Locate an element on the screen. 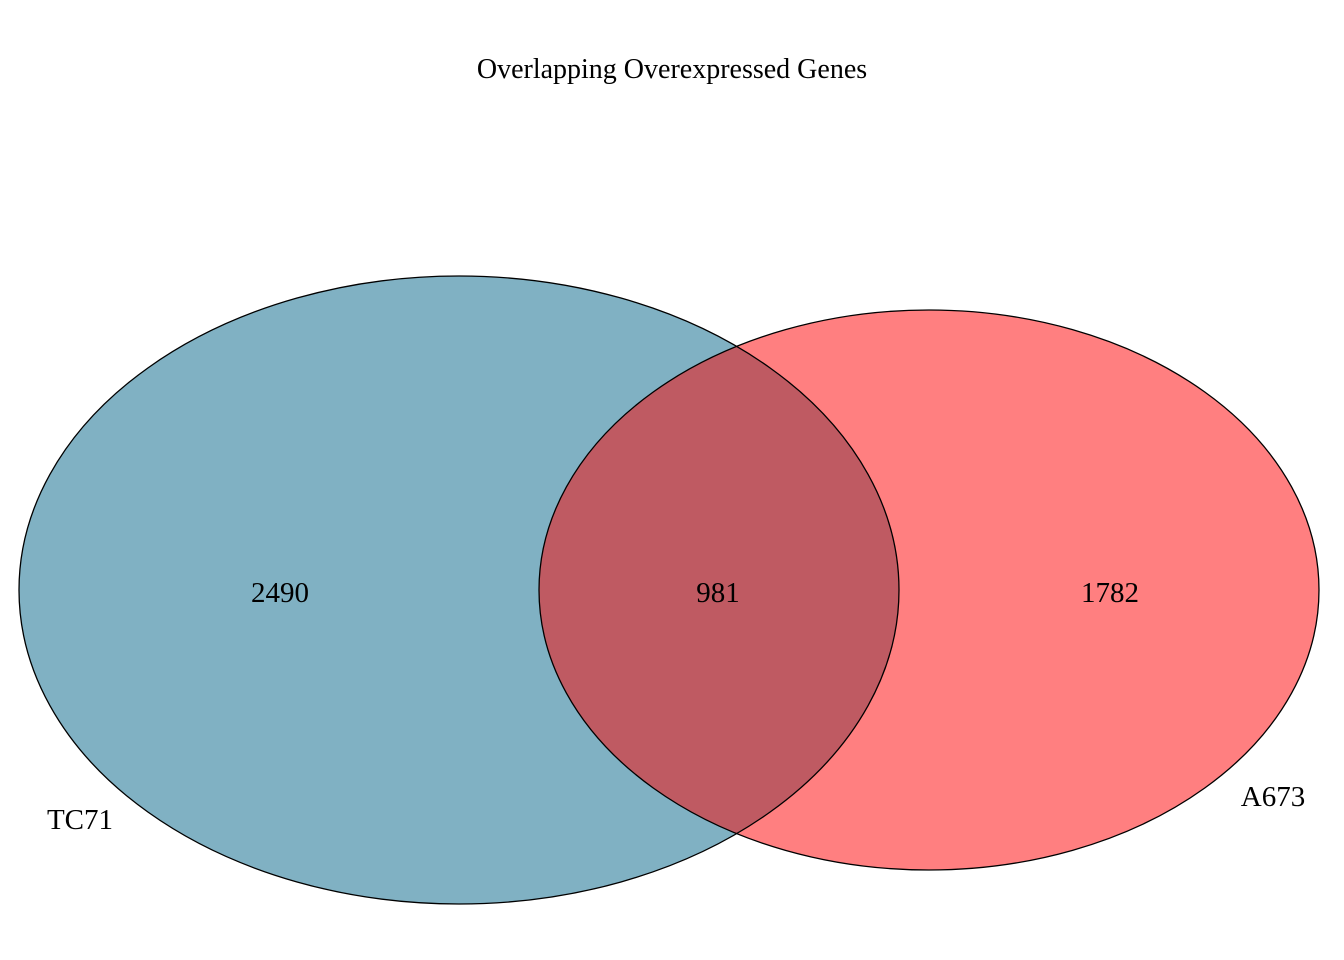  diagram-title: Overlapping Overexpressed Genes is located at coordinates (672, 69).